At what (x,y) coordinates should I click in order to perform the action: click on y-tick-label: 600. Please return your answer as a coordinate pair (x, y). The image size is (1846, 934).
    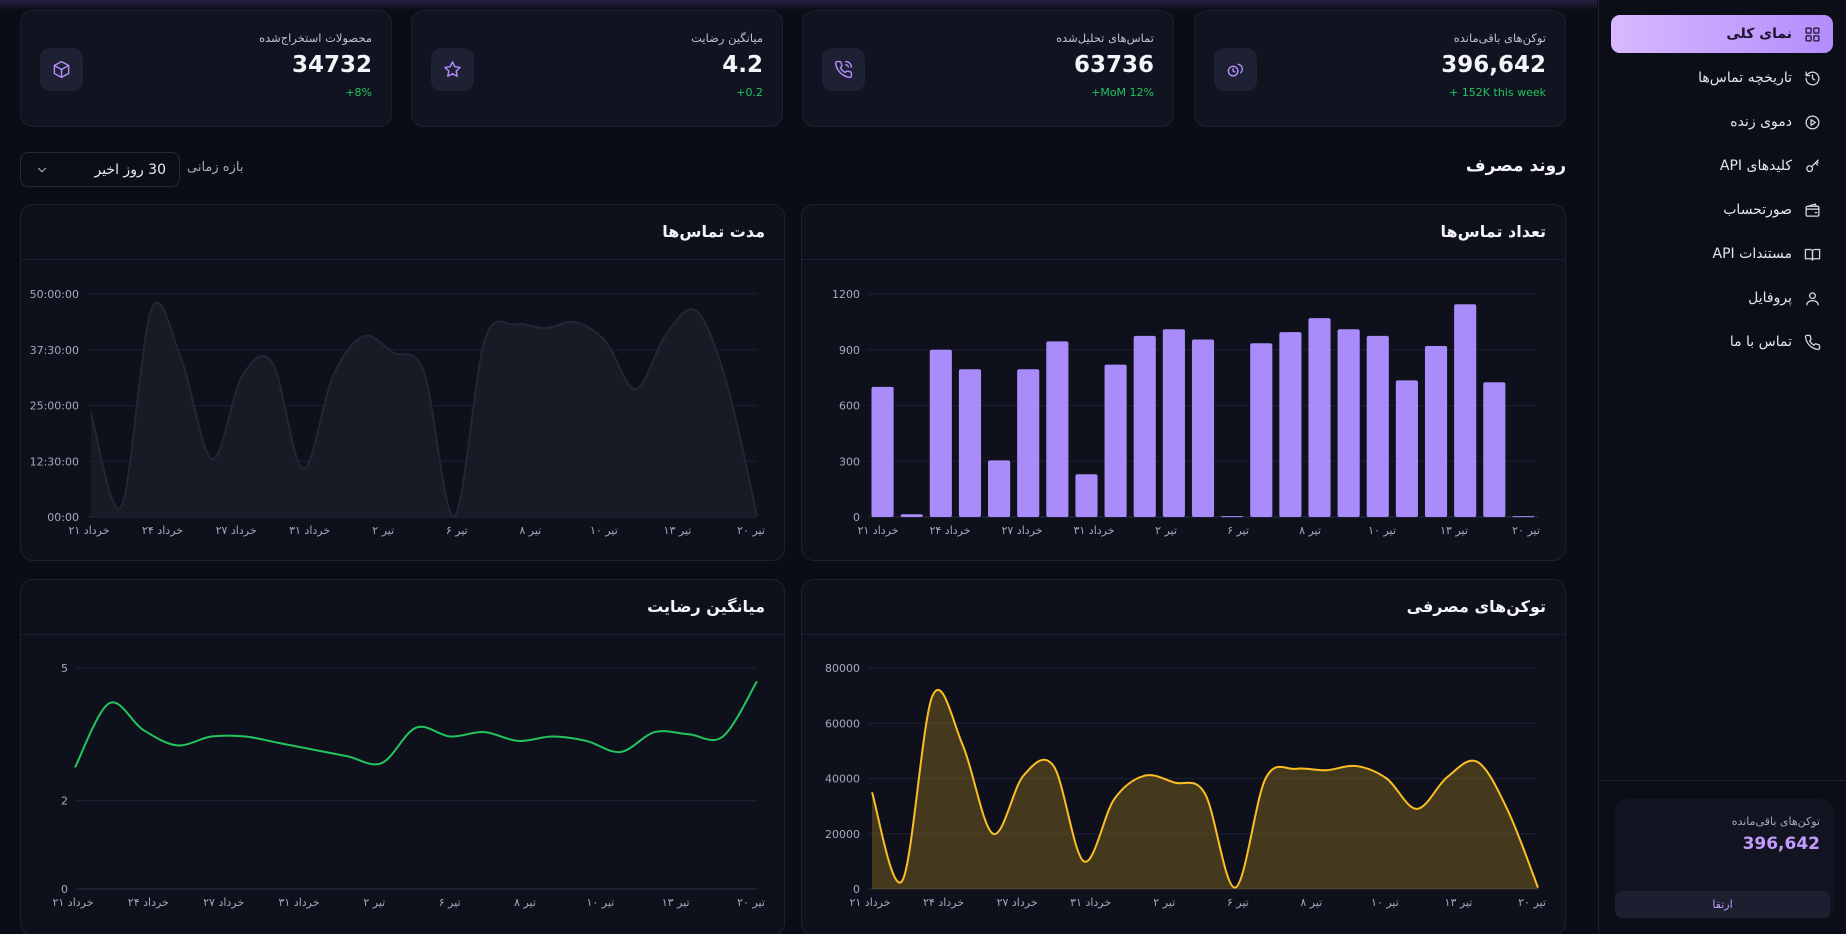
    Looking at the image, I should click on (849, 406).